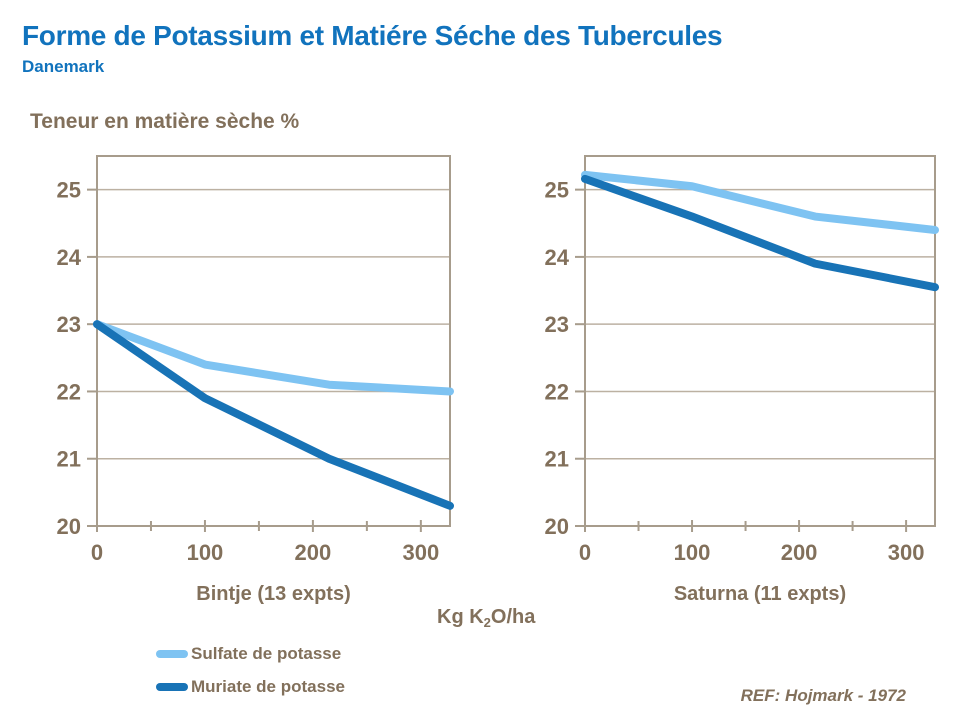 This screenshot has width=960, height=720. Describe the element at coordinates (273, 594) in the screenshot. I see `chart-title-bintje: Bintje (13 expts)` at that location.